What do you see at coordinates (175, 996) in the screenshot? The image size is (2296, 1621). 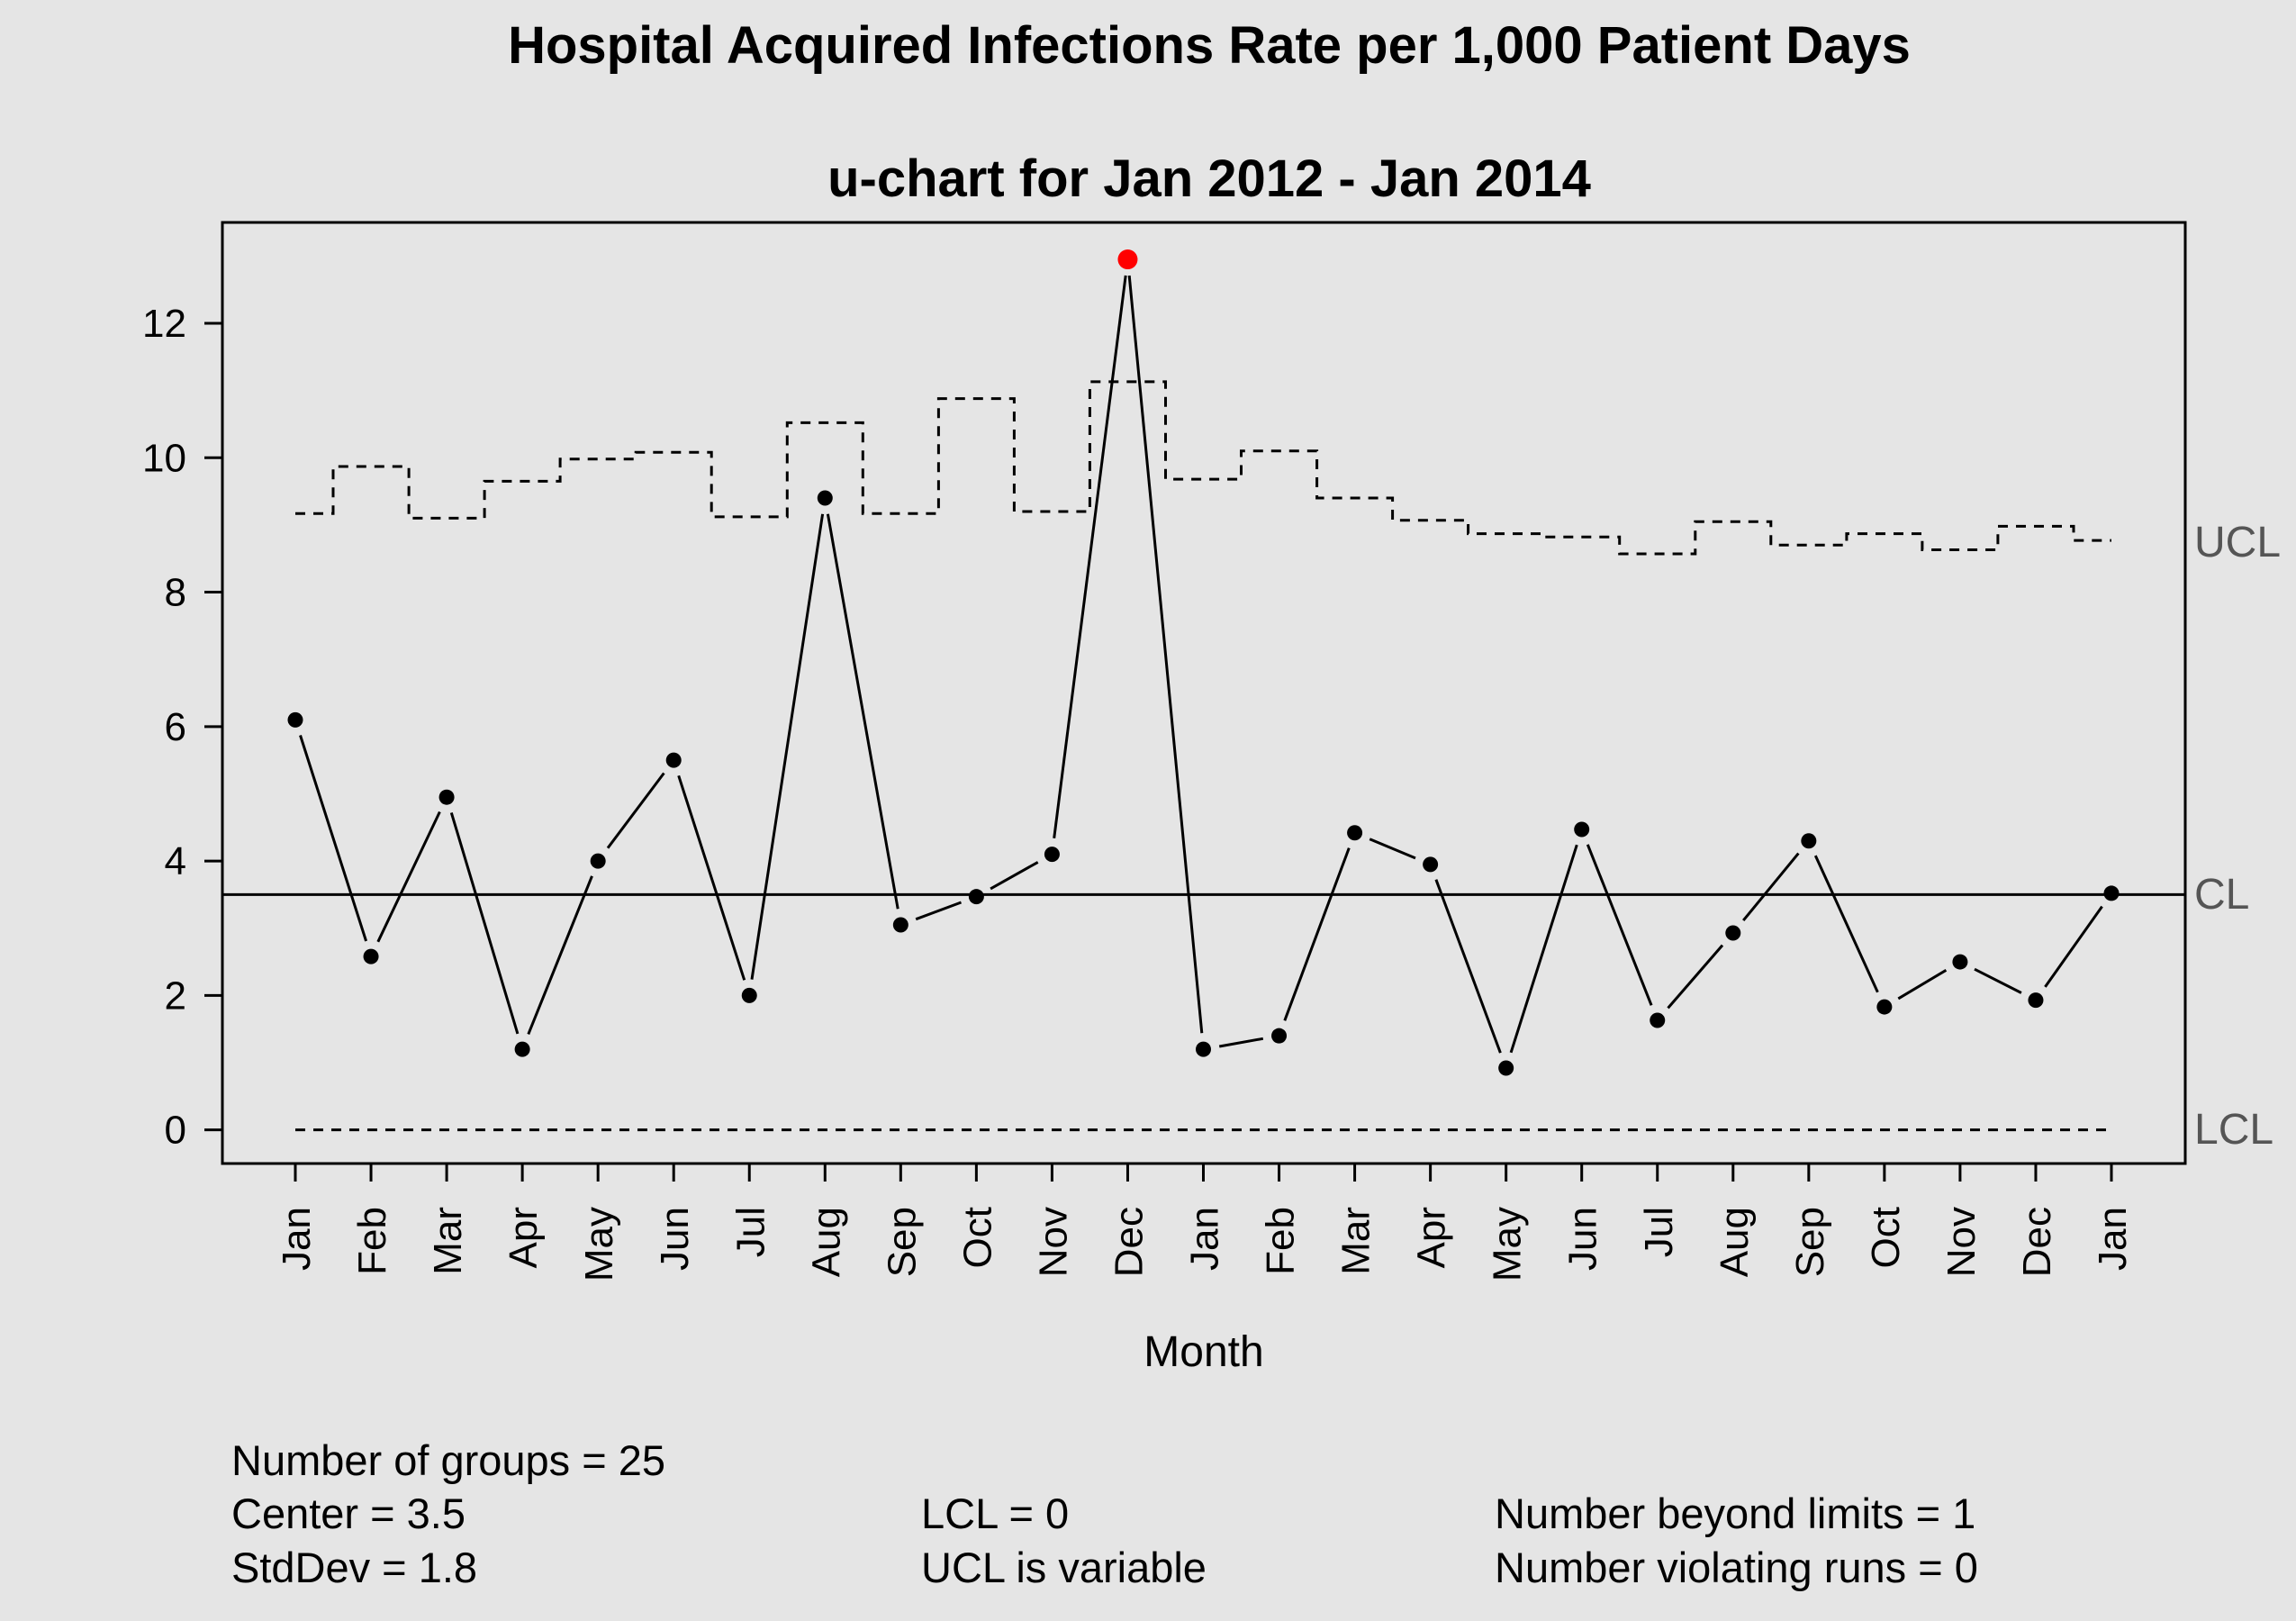 I see `y-tick-label: 2` at bounding box center [175, 996].